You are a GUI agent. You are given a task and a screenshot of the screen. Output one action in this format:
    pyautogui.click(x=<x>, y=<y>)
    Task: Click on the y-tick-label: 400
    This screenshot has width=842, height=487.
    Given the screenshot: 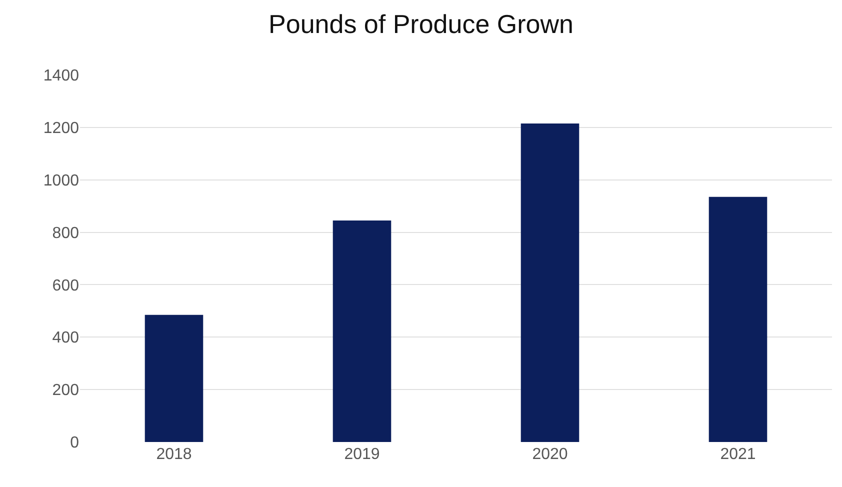 What is the action you would take?
    pyautogui.click(x=66, y=338)
    